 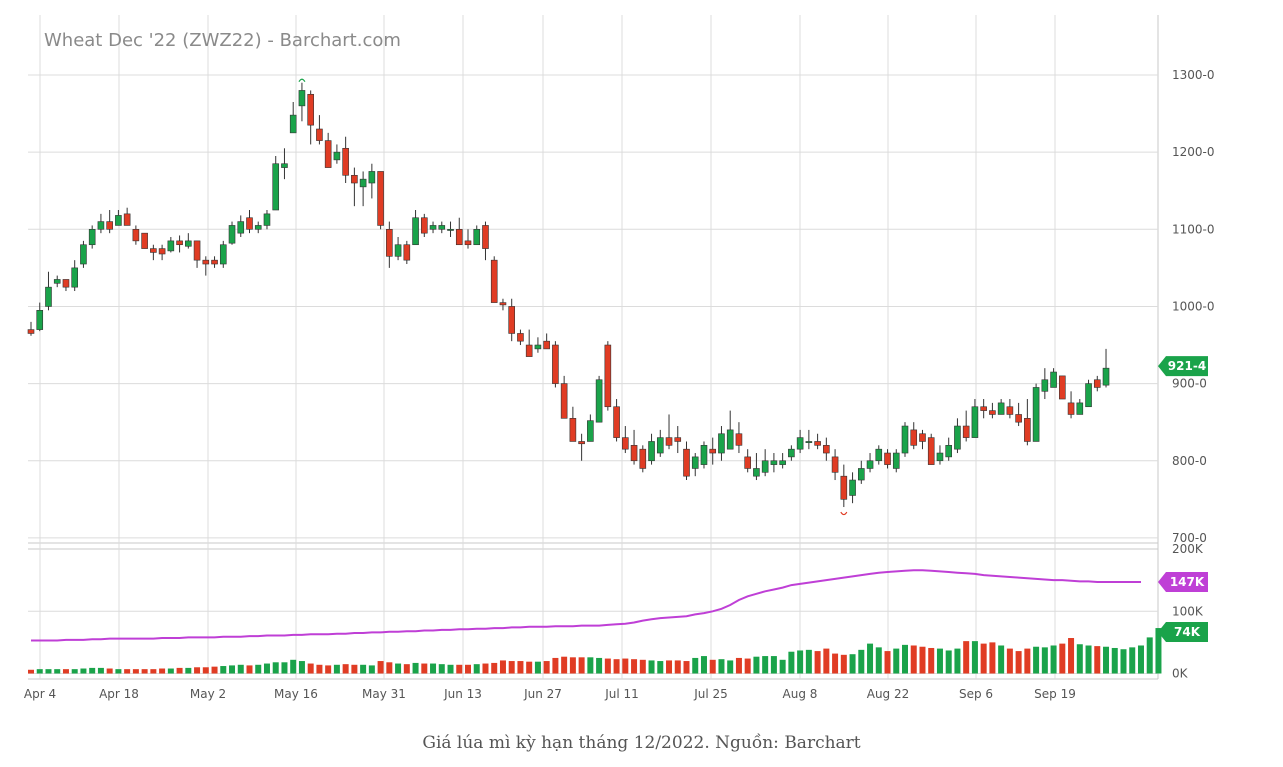 What do you see at coordinates (976, 694) in the screenshot?
I see `x-tick-label: Sep 6` at bounding box center [976, 694].